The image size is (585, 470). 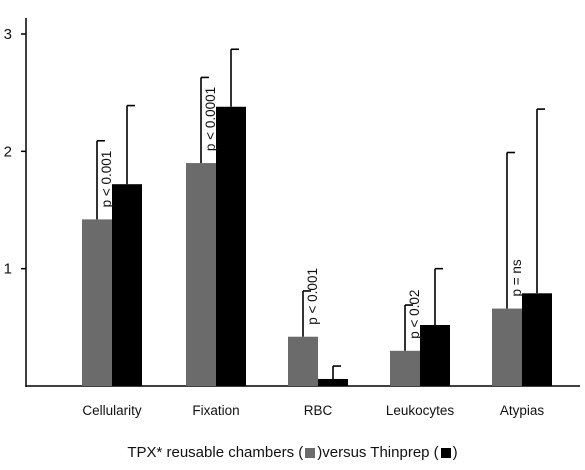 I want to click on bar-2-atypias, so click(x=537, y=339).